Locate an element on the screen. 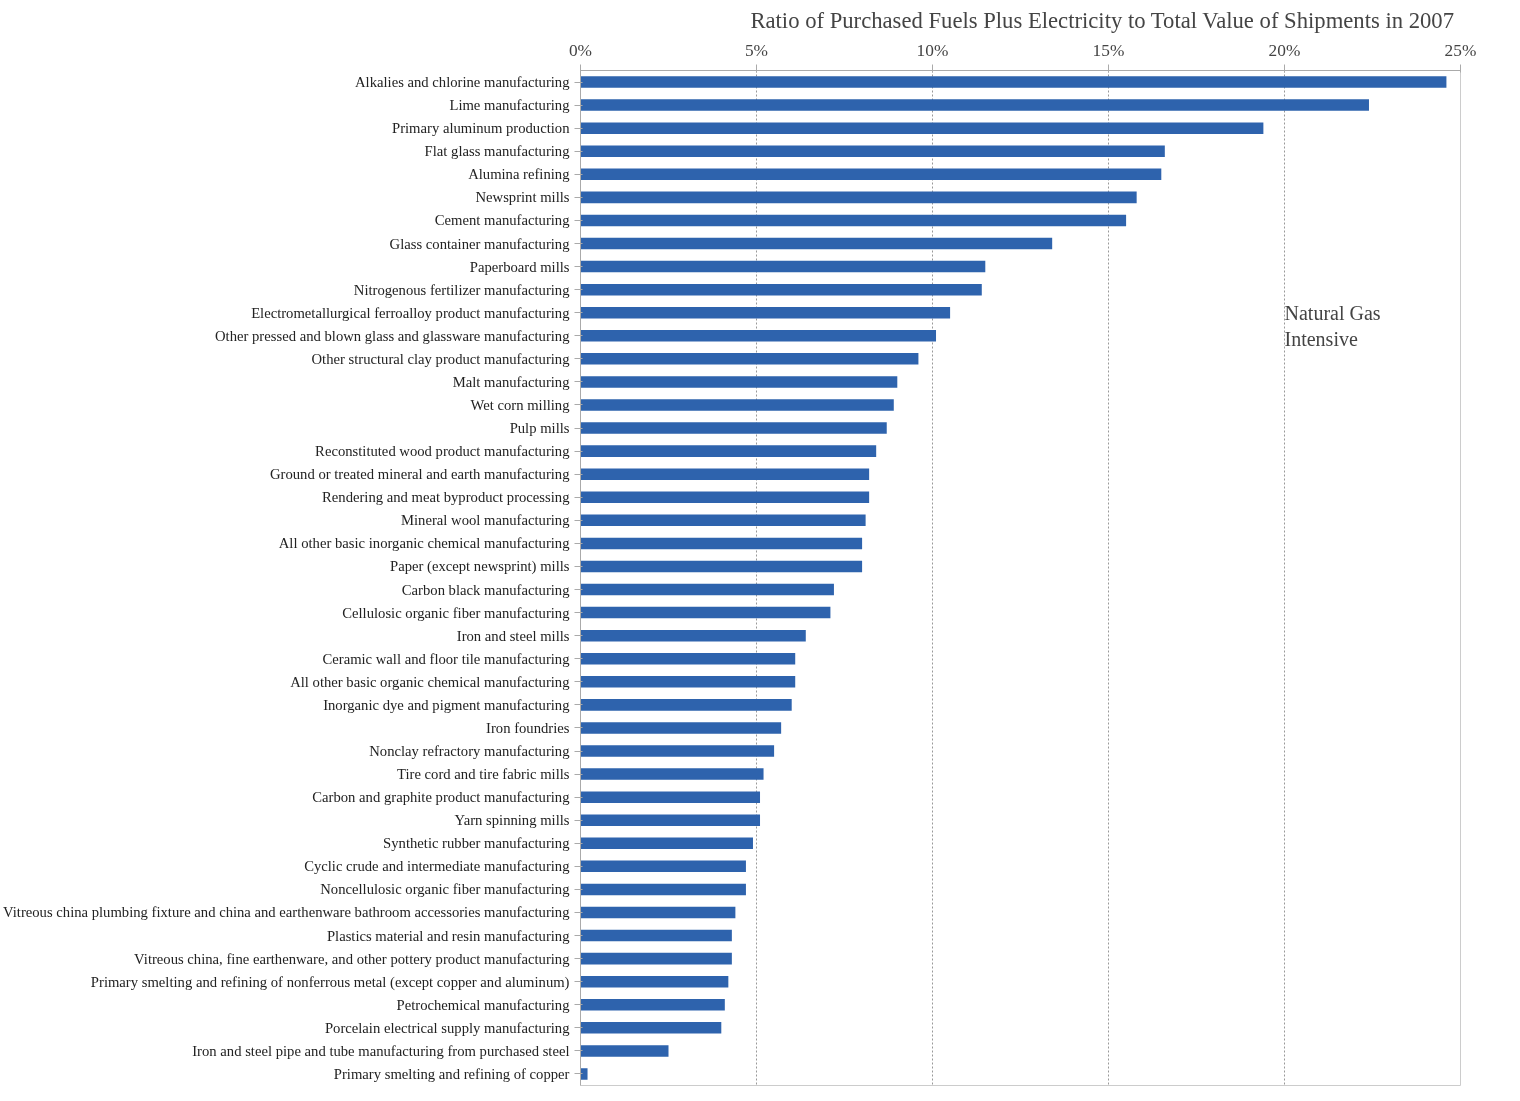 The image size is (1520, 1101). y-tick-label: Plastics material and resin manufacturing is located at coordinates (448, 935).